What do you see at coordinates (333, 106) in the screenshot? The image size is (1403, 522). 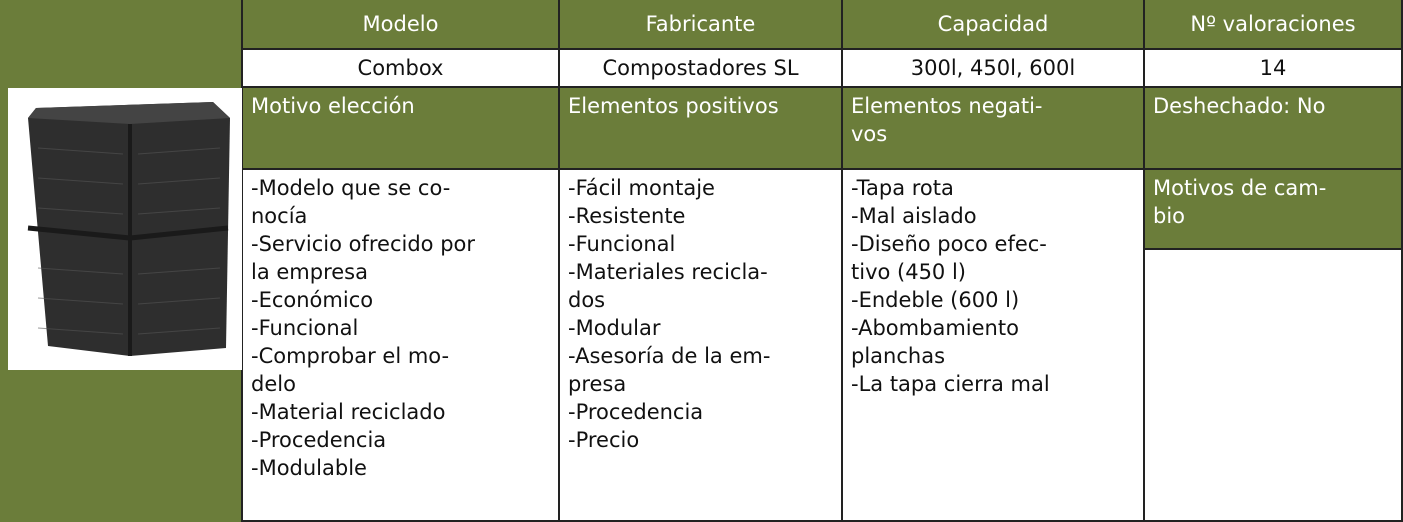 I see `text-line: Motivo elección` at bounding box center [333, 106].